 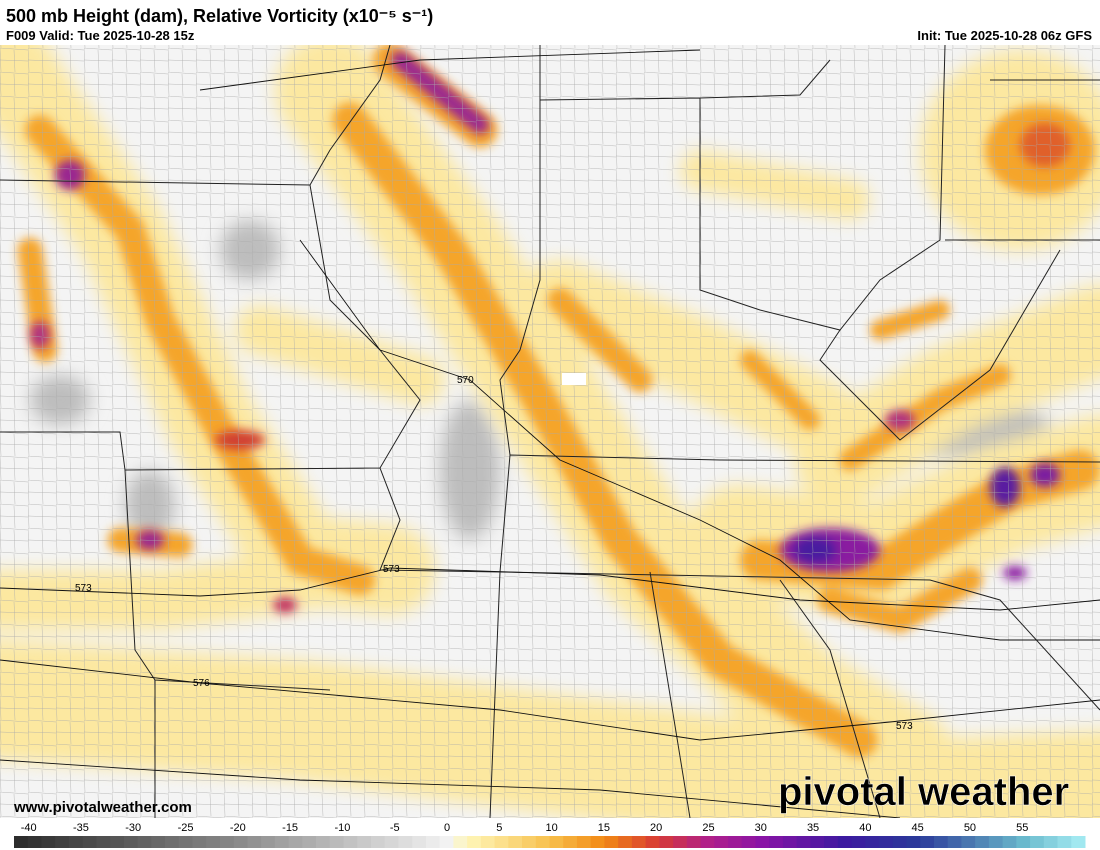 I want to click on valid-time: F009 Valid: Tue 2025-10-28 15z, so click(x=100, y=35).